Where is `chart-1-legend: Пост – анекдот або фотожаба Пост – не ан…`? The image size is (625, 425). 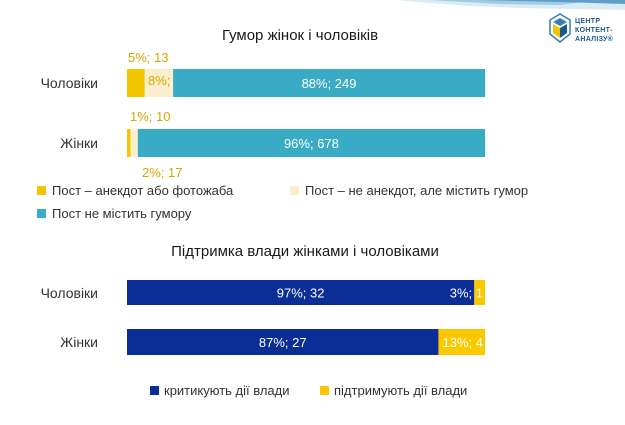
chart-1-legend: Пост – анекдот або фотожаба Пост – не ан… is located at coordinates (282, 202).